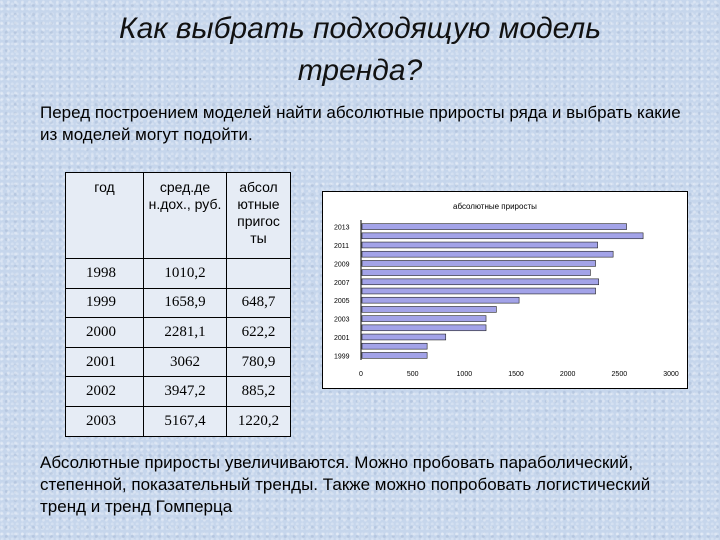 This screenshot has width=720, height=540. I want to click on table-row: 2001 3062 780,9, so click(178, 362).